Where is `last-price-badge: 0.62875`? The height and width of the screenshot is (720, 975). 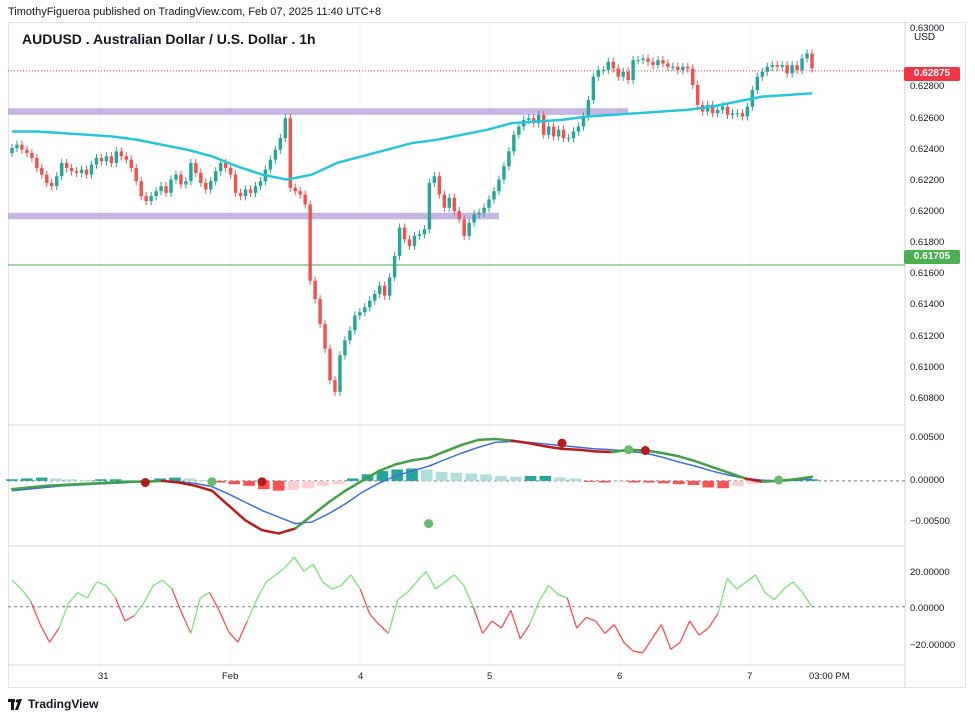 last-price-badge: 0.62875 is located at coordinates (932, 74).